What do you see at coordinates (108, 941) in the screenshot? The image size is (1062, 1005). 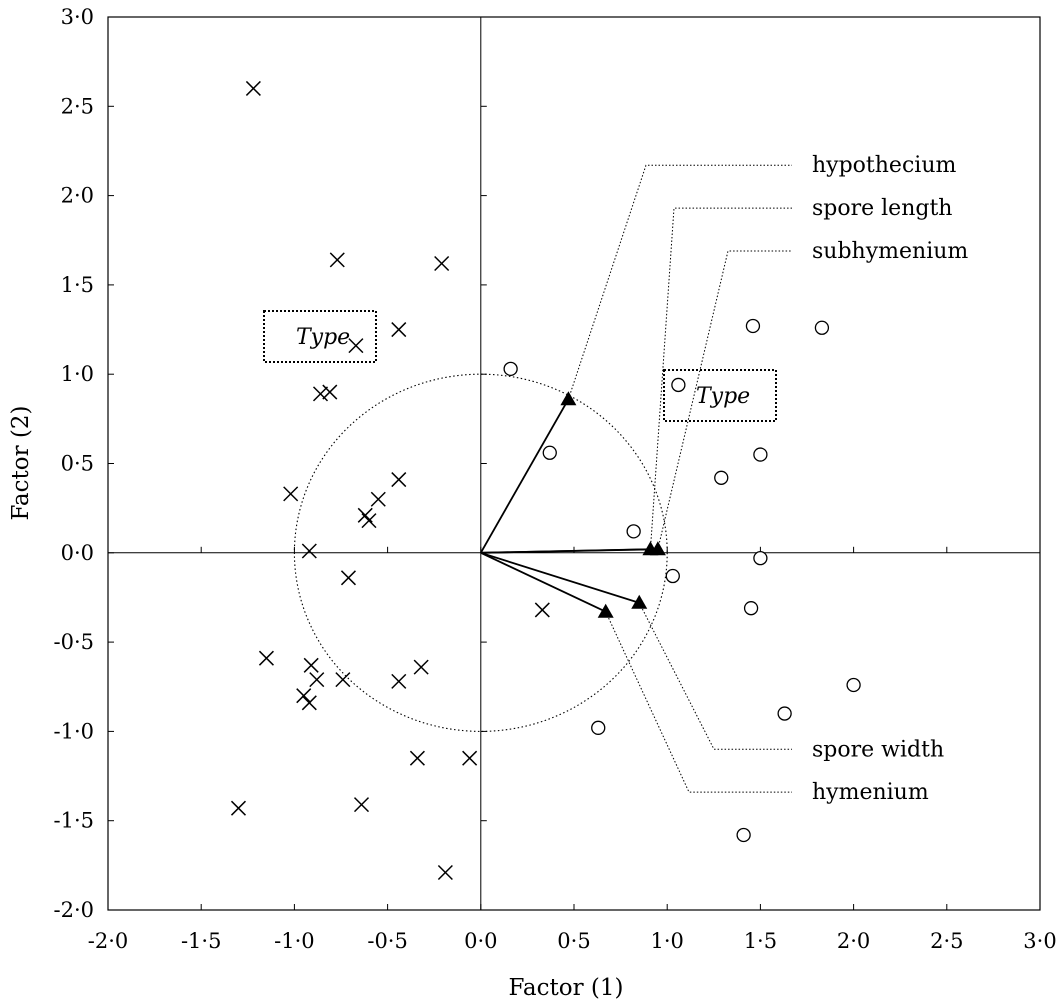 I see `x-tick-label: -2·0` at bounding box center [108, 941].